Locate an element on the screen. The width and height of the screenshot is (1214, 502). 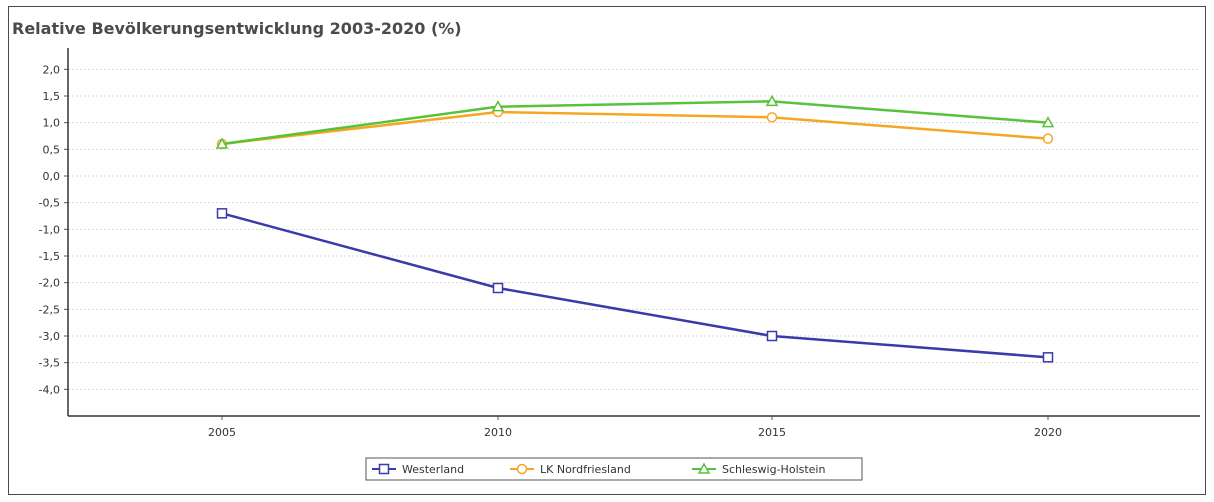
legend-label: LK Nordfriesland is located at coordinates (585, 469).